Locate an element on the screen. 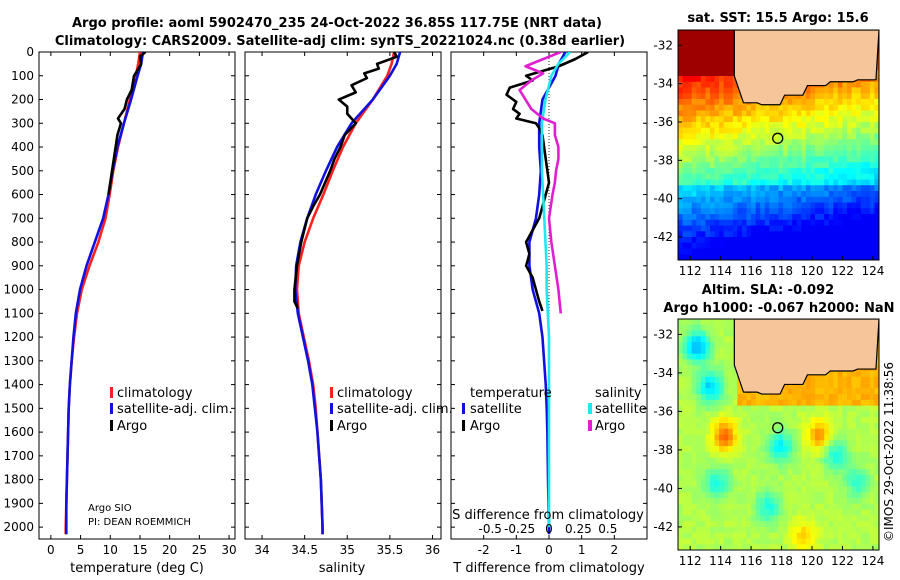 Image resolution: width=900 pixels, height=580 pixels. legend-marker-s-argo is located at coordinates (590, 425).